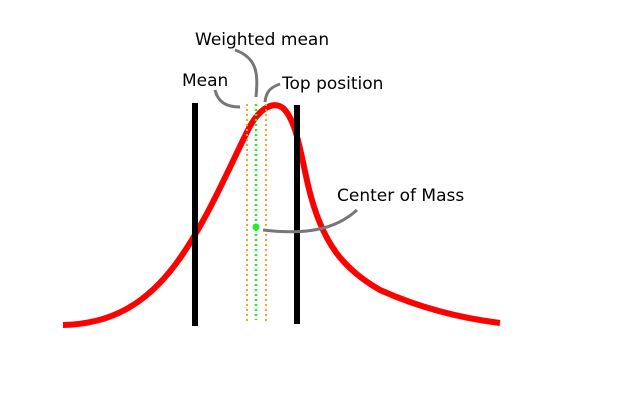 The width and height of the screenshot is (640, 400). I want to click on top-position-callout, so click(272, 92).